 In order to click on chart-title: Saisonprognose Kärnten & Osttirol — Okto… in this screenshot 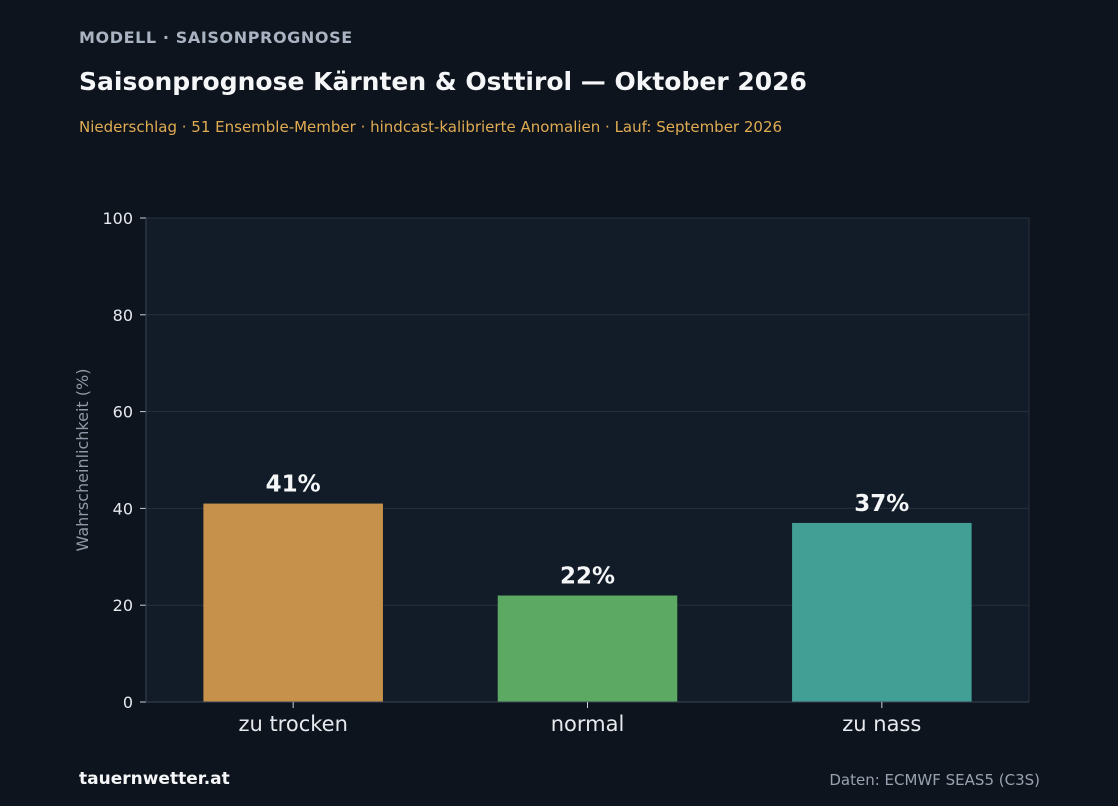, I will do `click(443, 81)`.